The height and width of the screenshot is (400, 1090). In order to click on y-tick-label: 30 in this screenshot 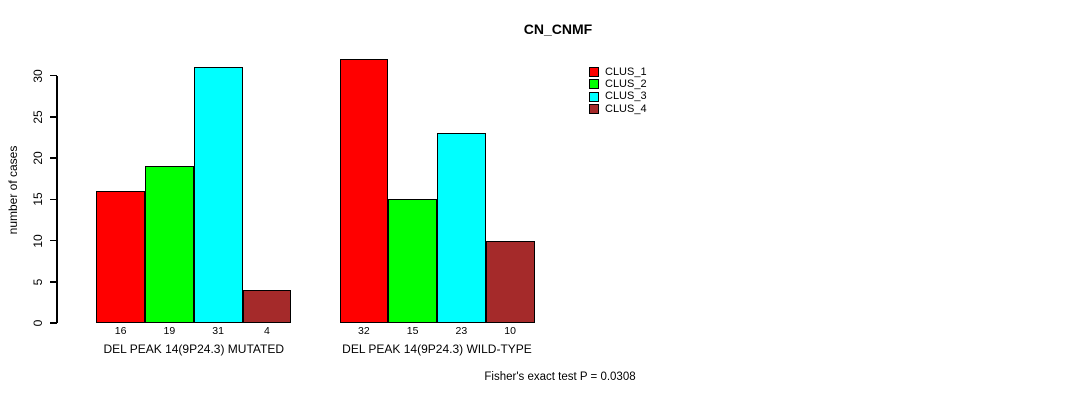, I will do `click(38, 75)`.